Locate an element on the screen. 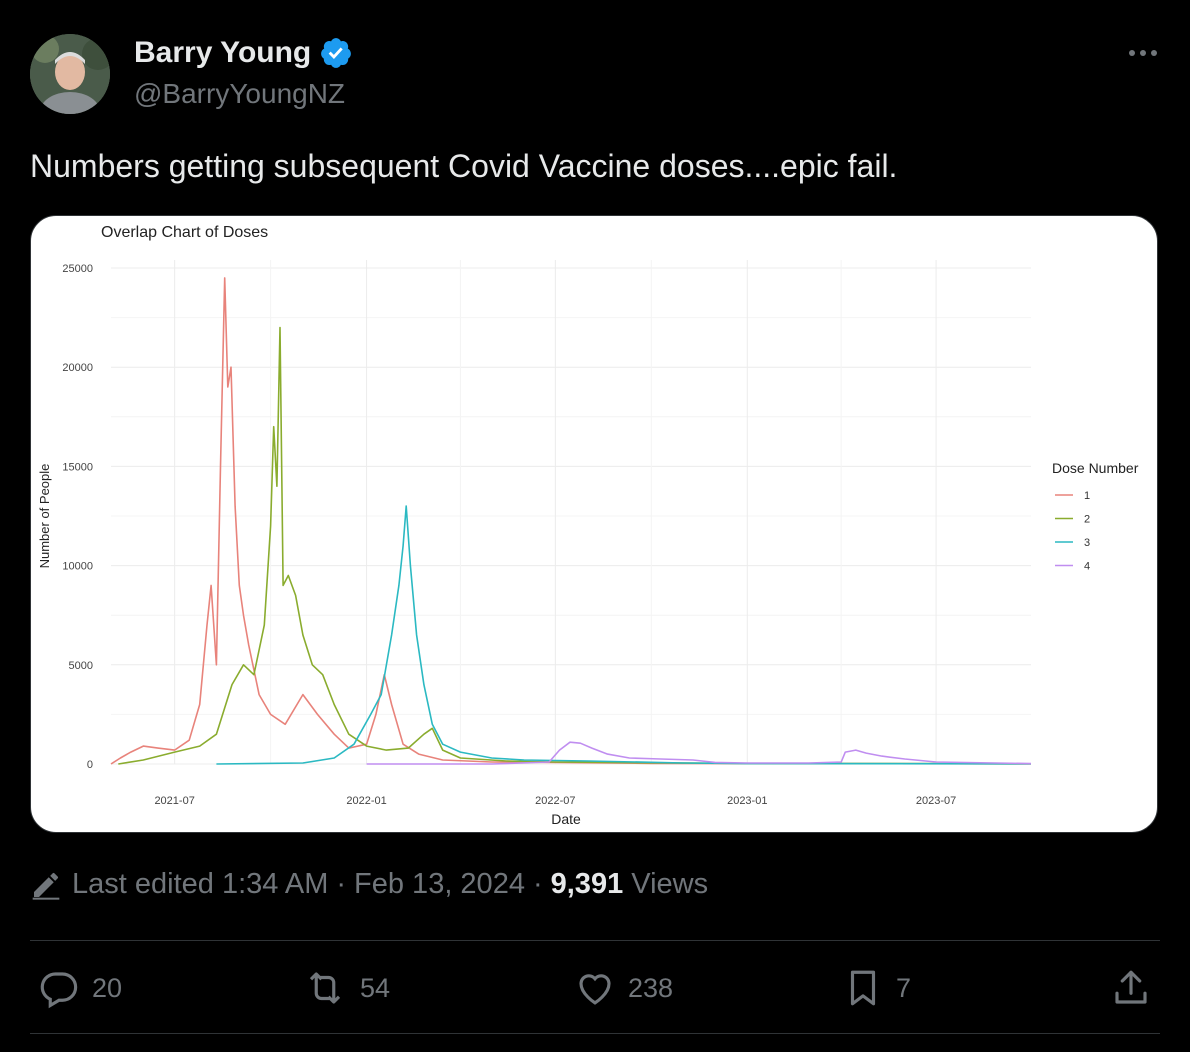 This screenshot has width=1190, height=1052. divider-bottom is located at coordinates (595, 1033).